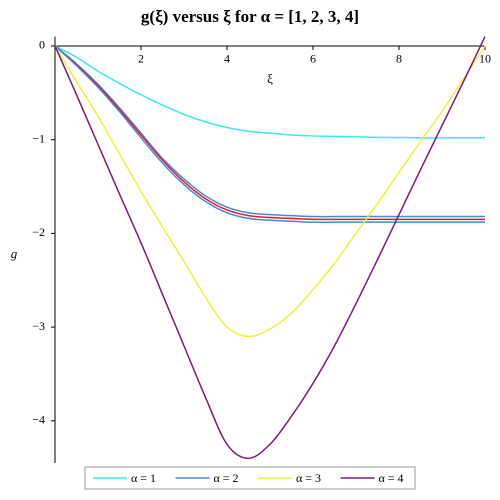  I want to click on y-tick-label: −4, so click(38, 420).